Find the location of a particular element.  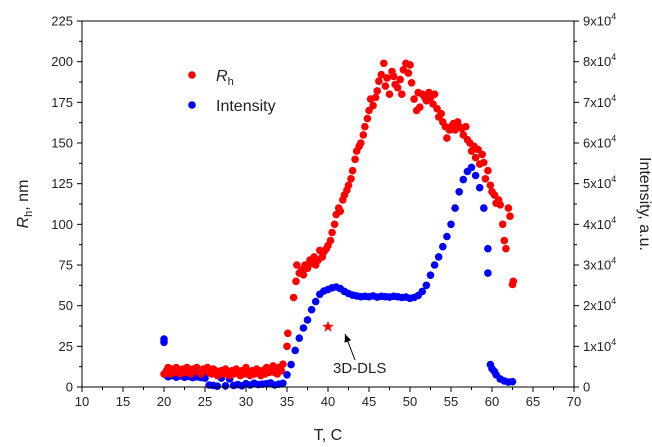

y-right-tick-label: 8x10⁴ is located at coordinates (599, 60).